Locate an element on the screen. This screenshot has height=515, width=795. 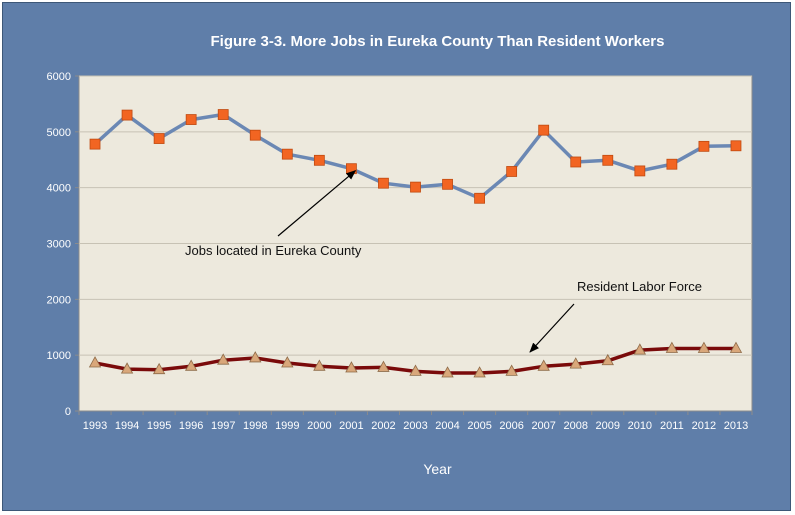
x-tick-label: 1999 is located at coordinates (287, 426).